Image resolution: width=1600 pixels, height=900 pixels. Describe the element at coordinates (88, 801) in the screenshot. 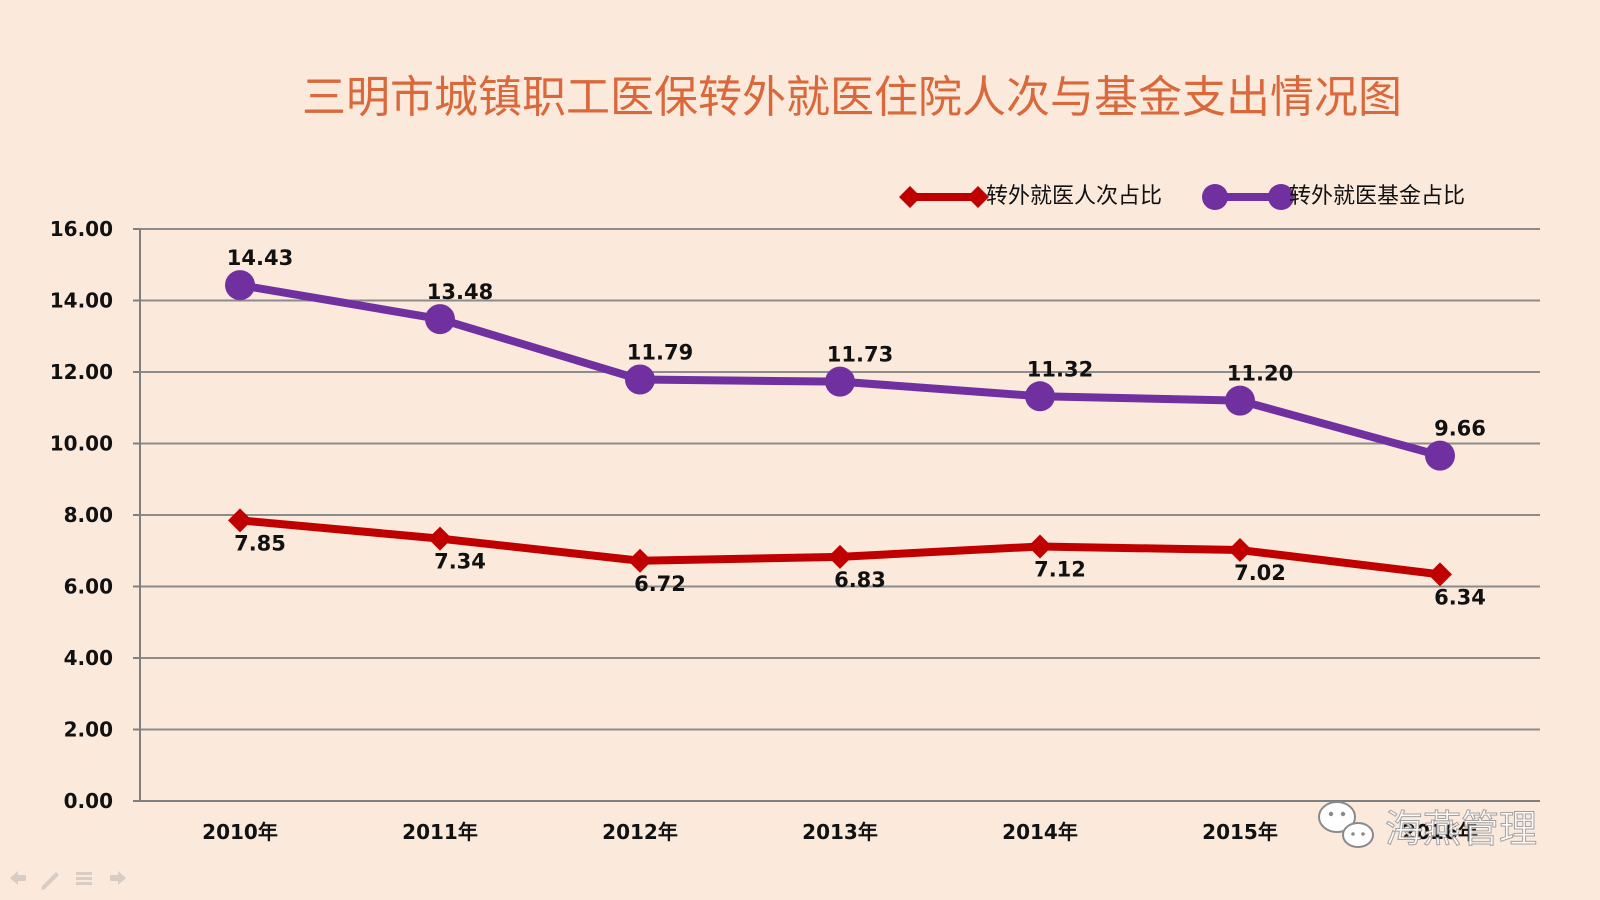

I see `y-tick-label: 0.00` at that location.